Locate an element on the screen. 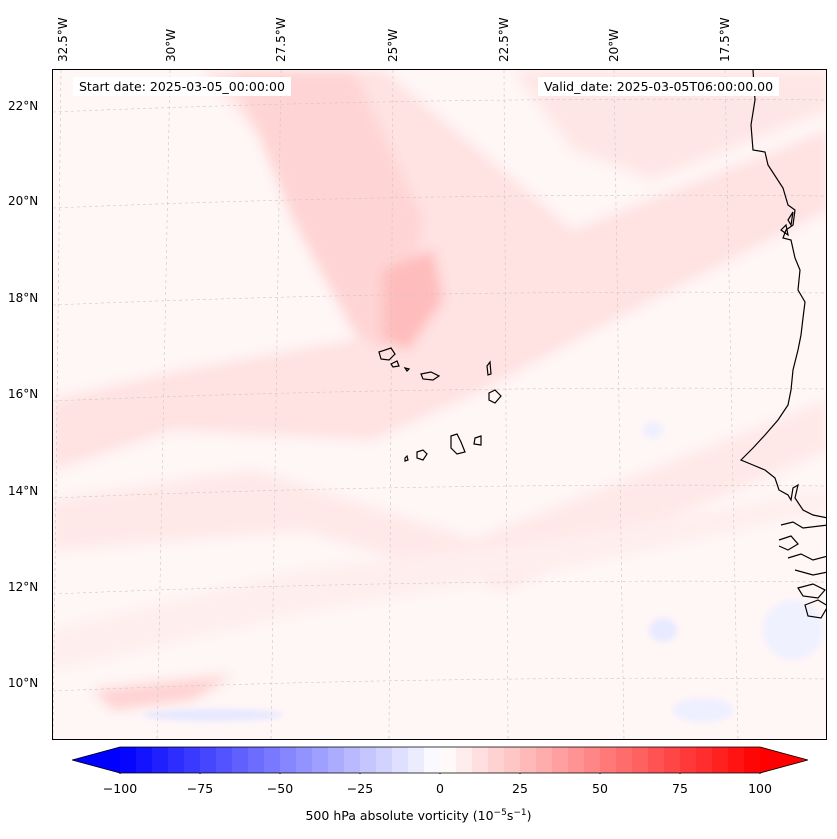 The image size is (837, 839). colorbar-extend-max is located at coordinates (784, 760).